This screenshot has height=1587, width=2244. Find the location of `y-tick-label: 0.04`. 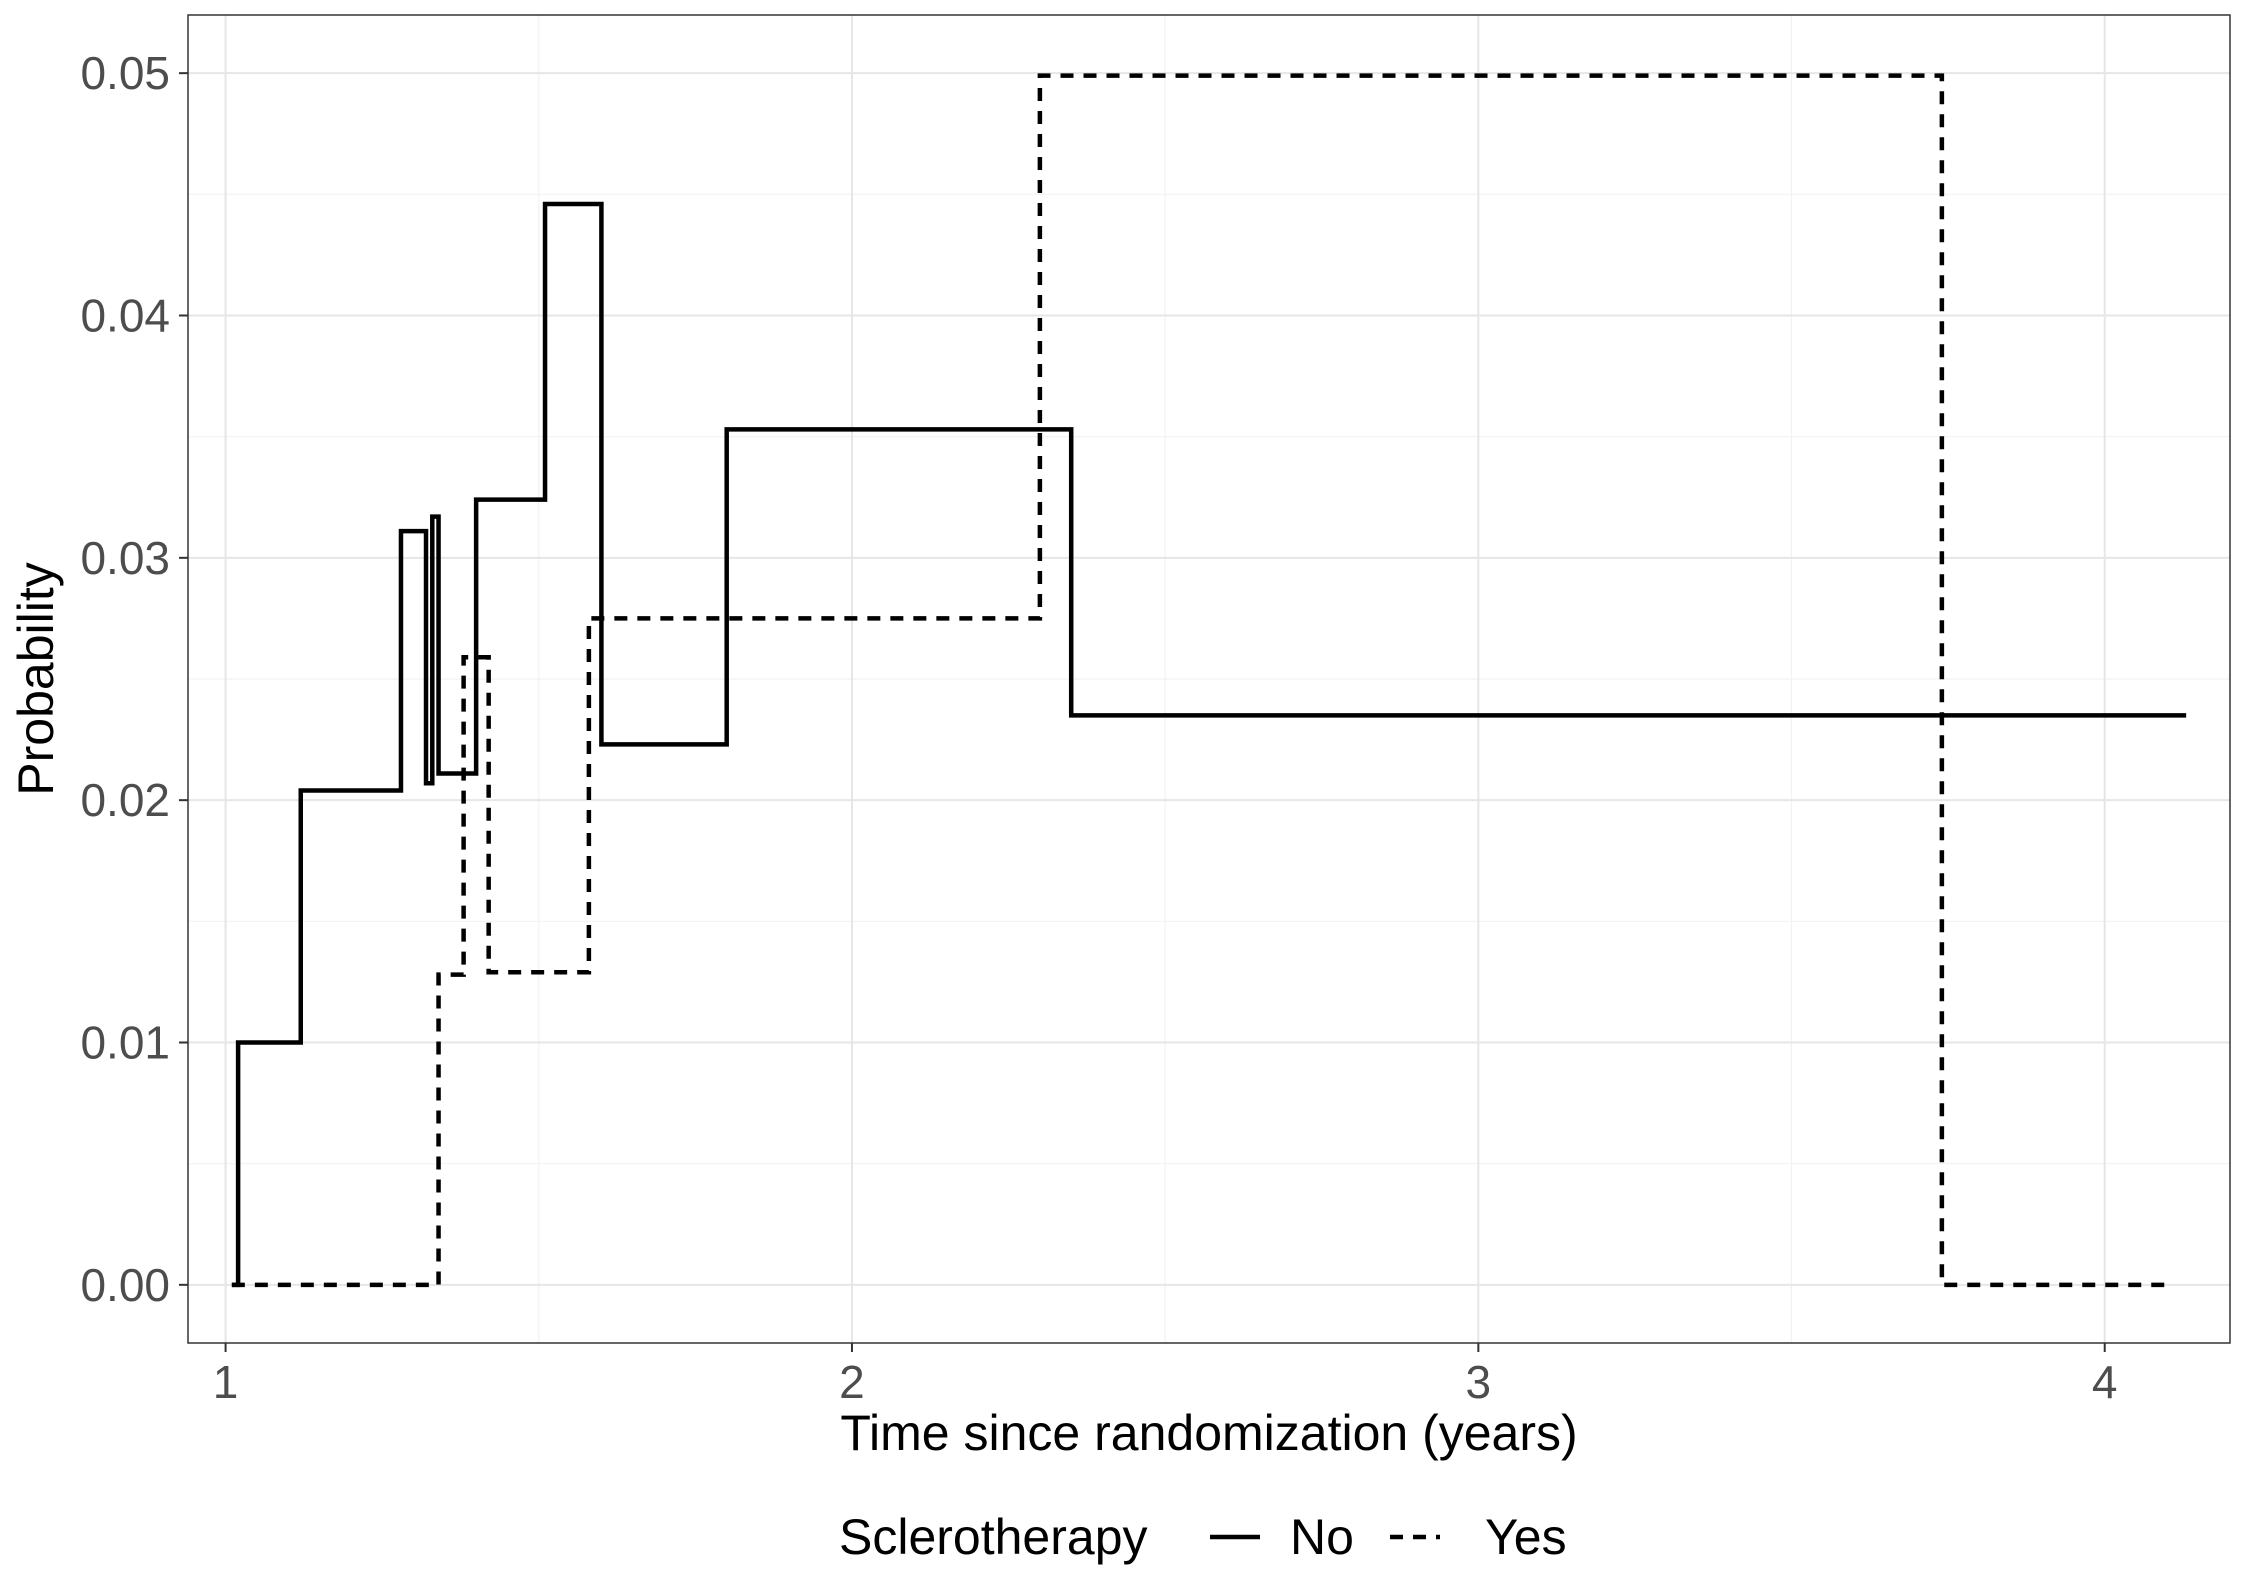

y-tick-label: 0.04 is located at coordinates (125, 315).